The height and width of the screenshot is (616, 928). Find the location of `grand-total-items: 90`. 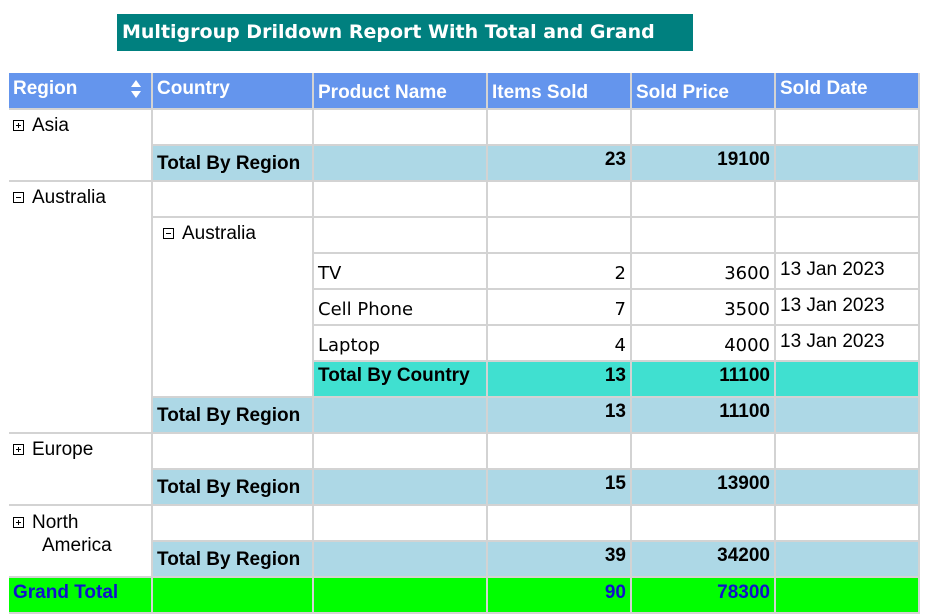

grand-total-items: 90 is located at coordinates (560, 596).